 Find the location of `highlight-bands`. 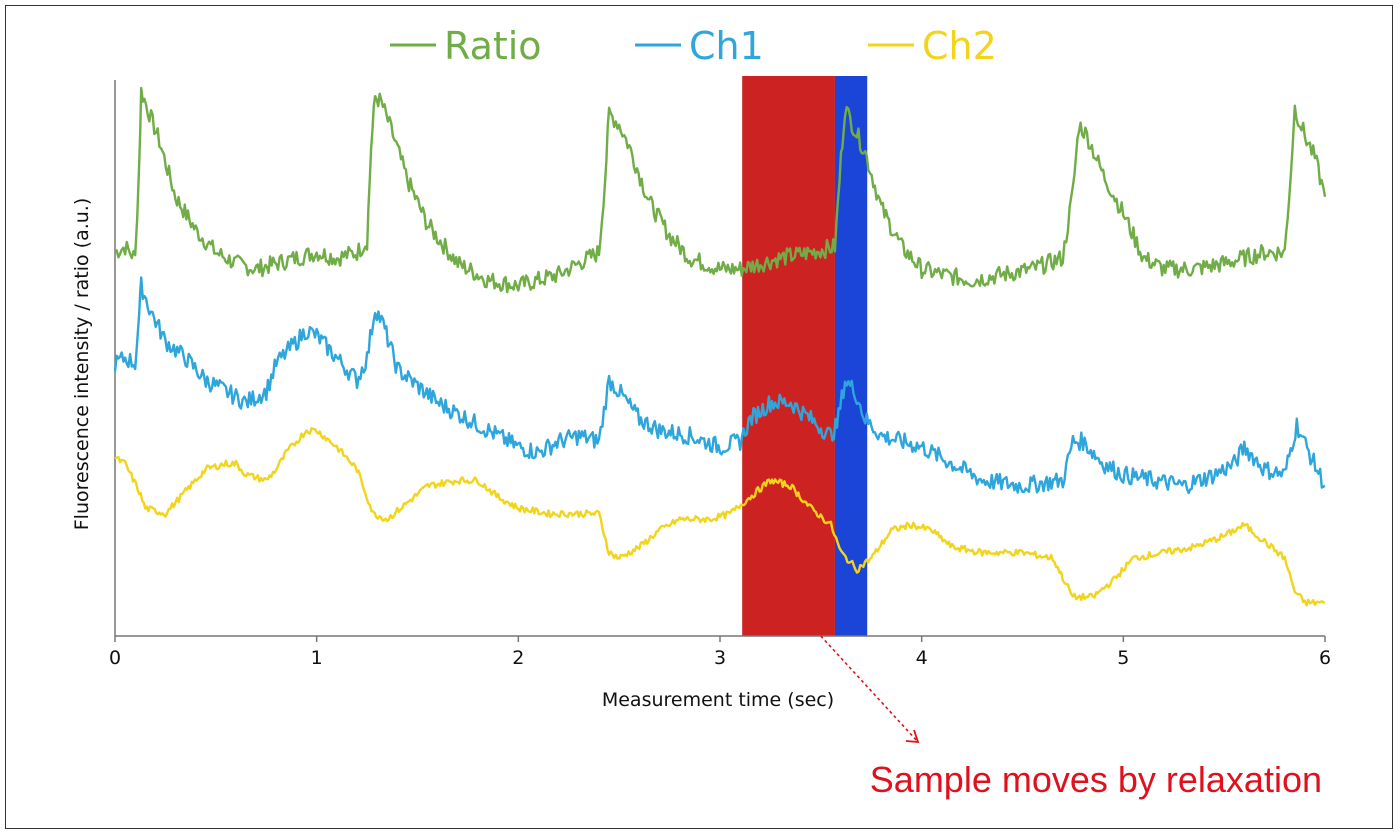

highlight-bands is located at coordinates (805, 356).